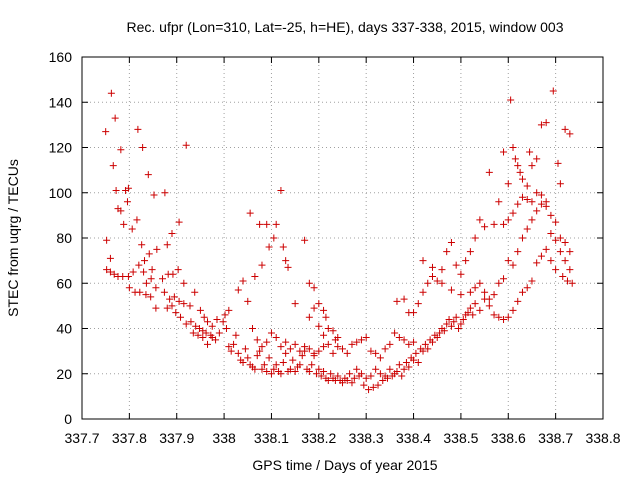  I want to click on y-tick-label: 160, so click(61, 57).